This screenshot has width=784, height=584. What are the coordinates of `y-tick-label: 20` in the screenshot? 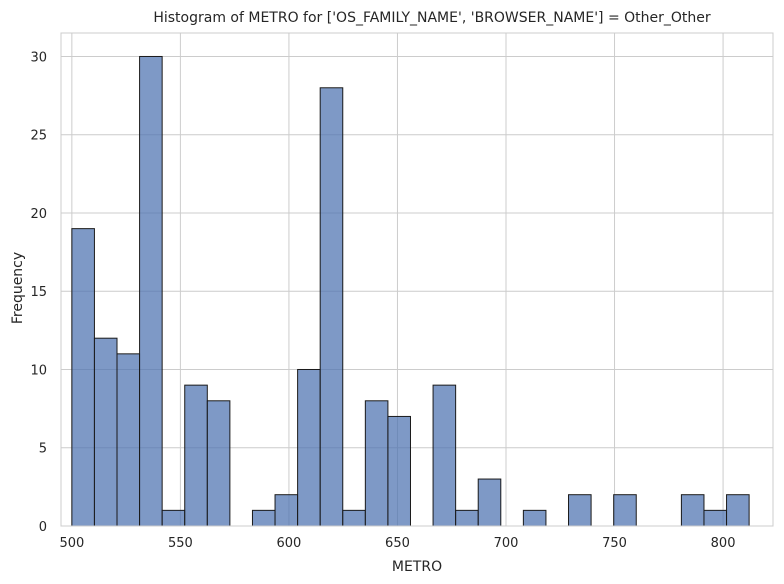 It's located at (38, 214).